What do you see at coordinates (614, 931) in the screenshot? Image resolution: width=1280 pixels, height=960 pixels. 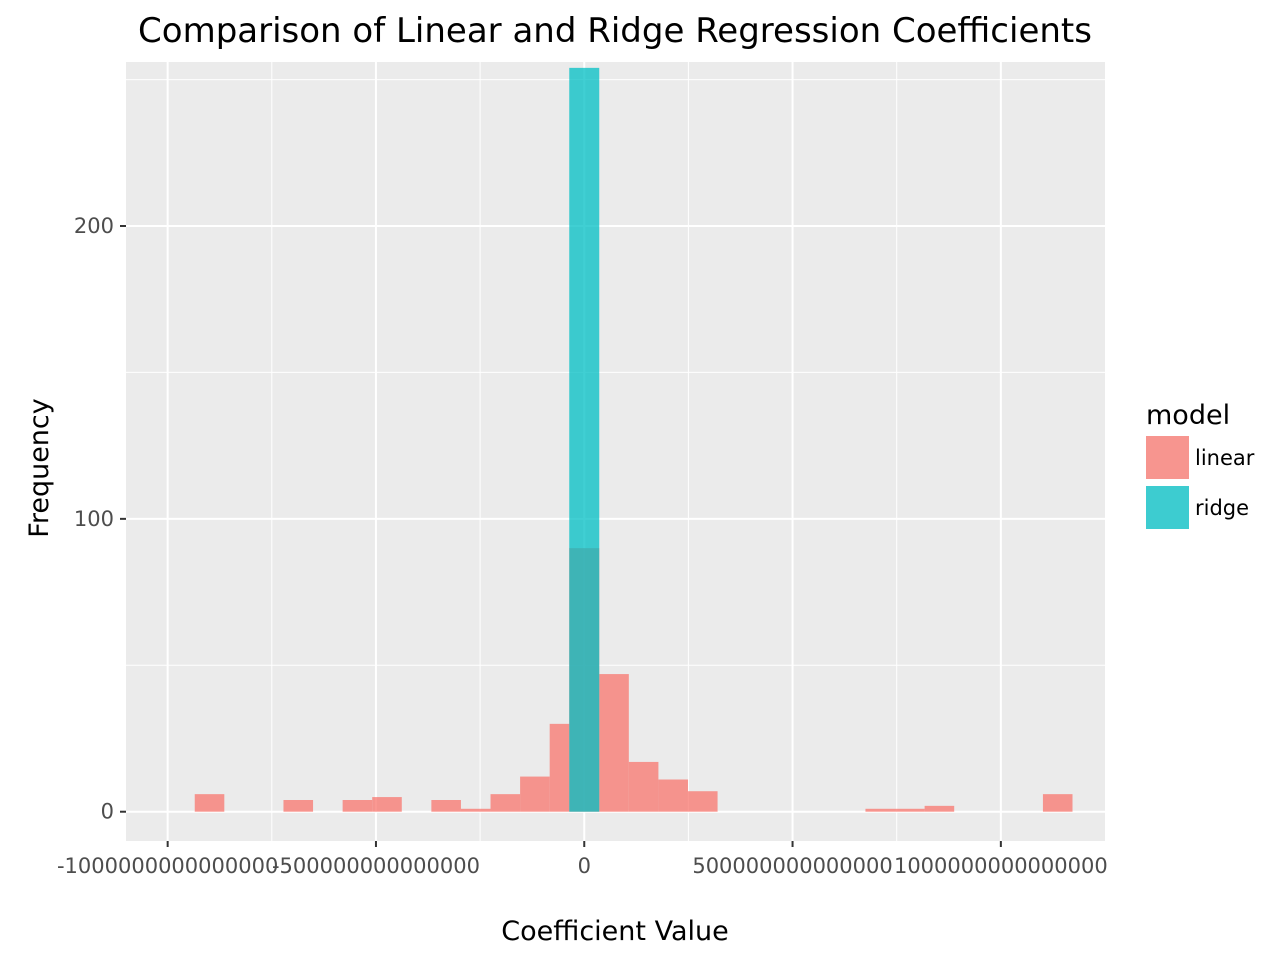 I see `x-axis-title: Coefficient Value` at bounding box center [614, 931].